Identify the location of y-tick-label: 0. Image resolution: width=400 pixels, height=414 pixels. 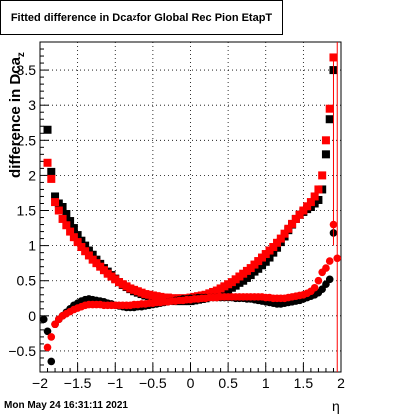
(32, 316).